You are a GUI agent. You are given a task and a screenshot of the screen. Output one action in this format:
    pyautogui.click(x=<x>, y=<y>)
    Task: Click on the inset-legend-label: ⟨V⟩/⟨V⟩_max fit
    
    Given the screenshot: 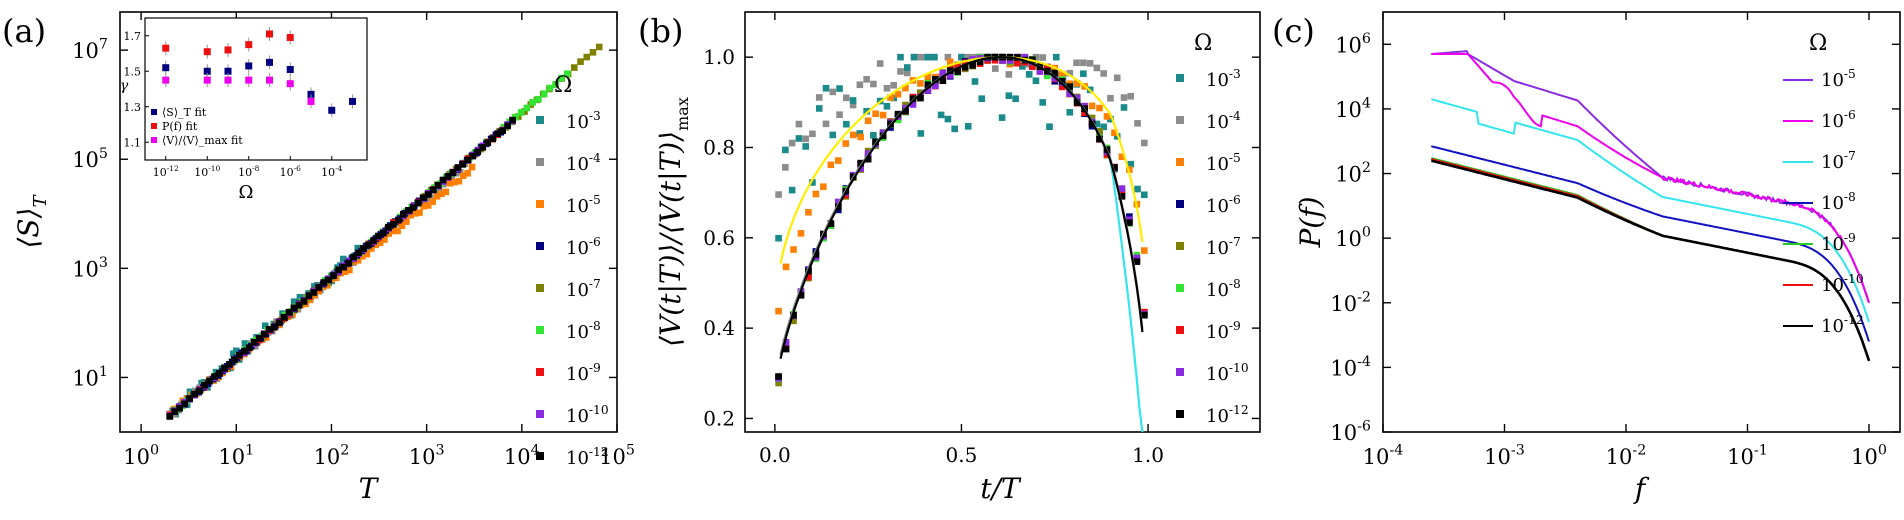 What is the action you would take?
    pyautogui.click(x=202, y=140)
    